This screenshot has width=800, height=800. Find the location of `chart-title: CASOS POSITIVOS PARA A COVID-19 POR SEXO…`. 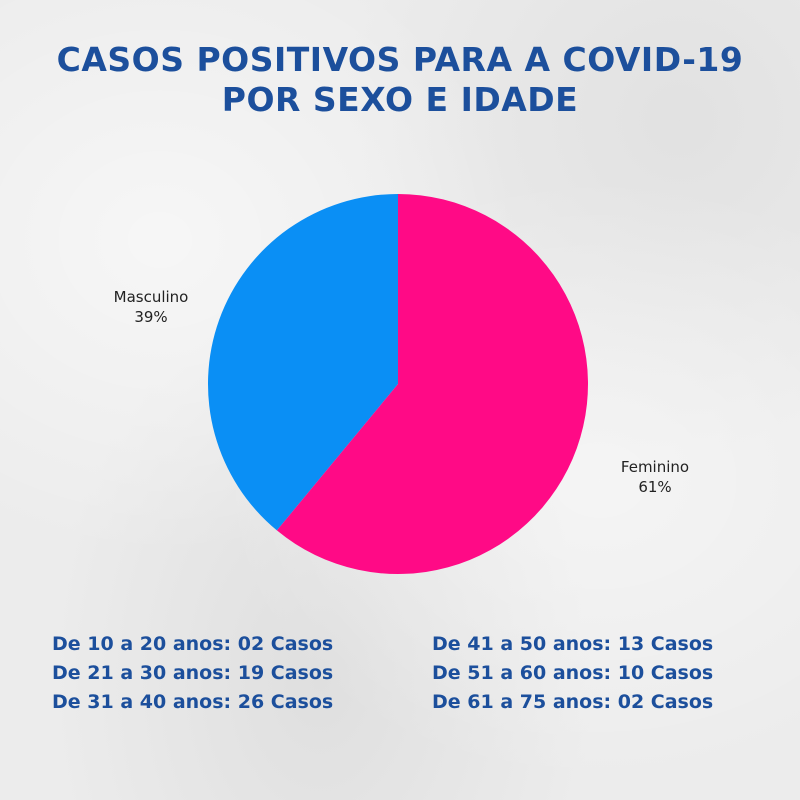

chart-title: CASOS POSITIVOS PARA A COVID-19 POR SEXO… is located at coordinates (400, 80).